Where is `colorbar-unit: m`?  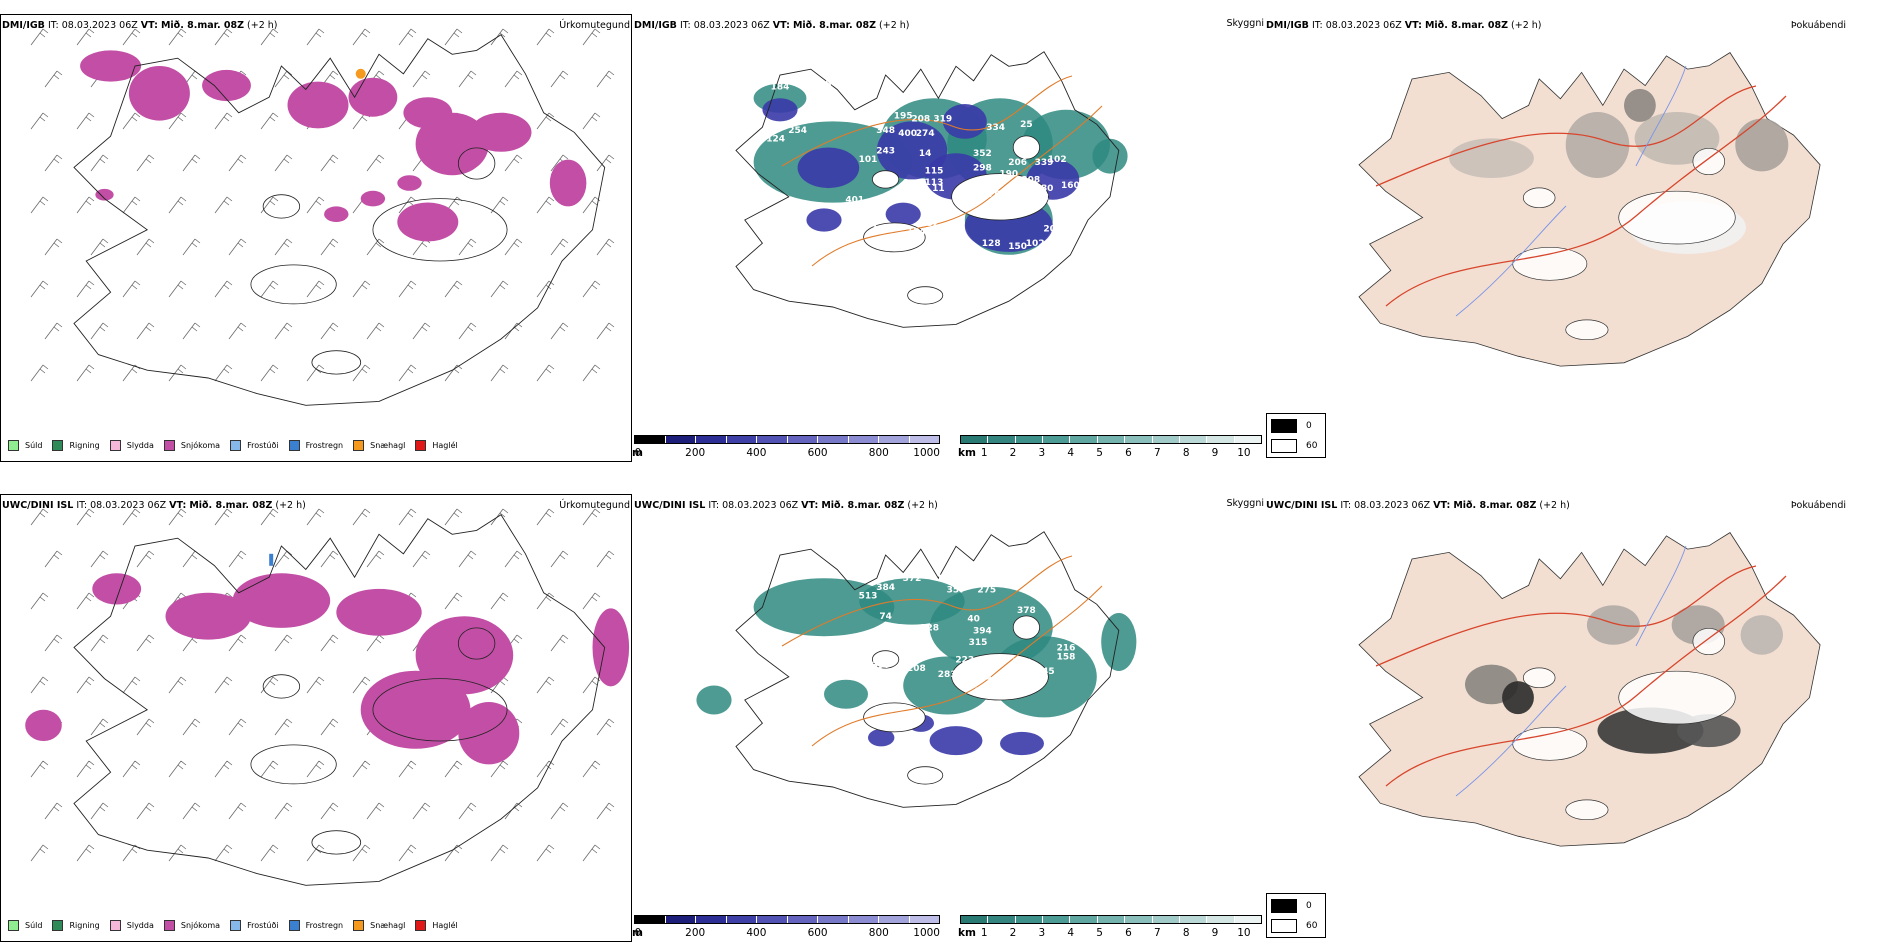 colorbar-unit: m is located at coordinates (637, 933).